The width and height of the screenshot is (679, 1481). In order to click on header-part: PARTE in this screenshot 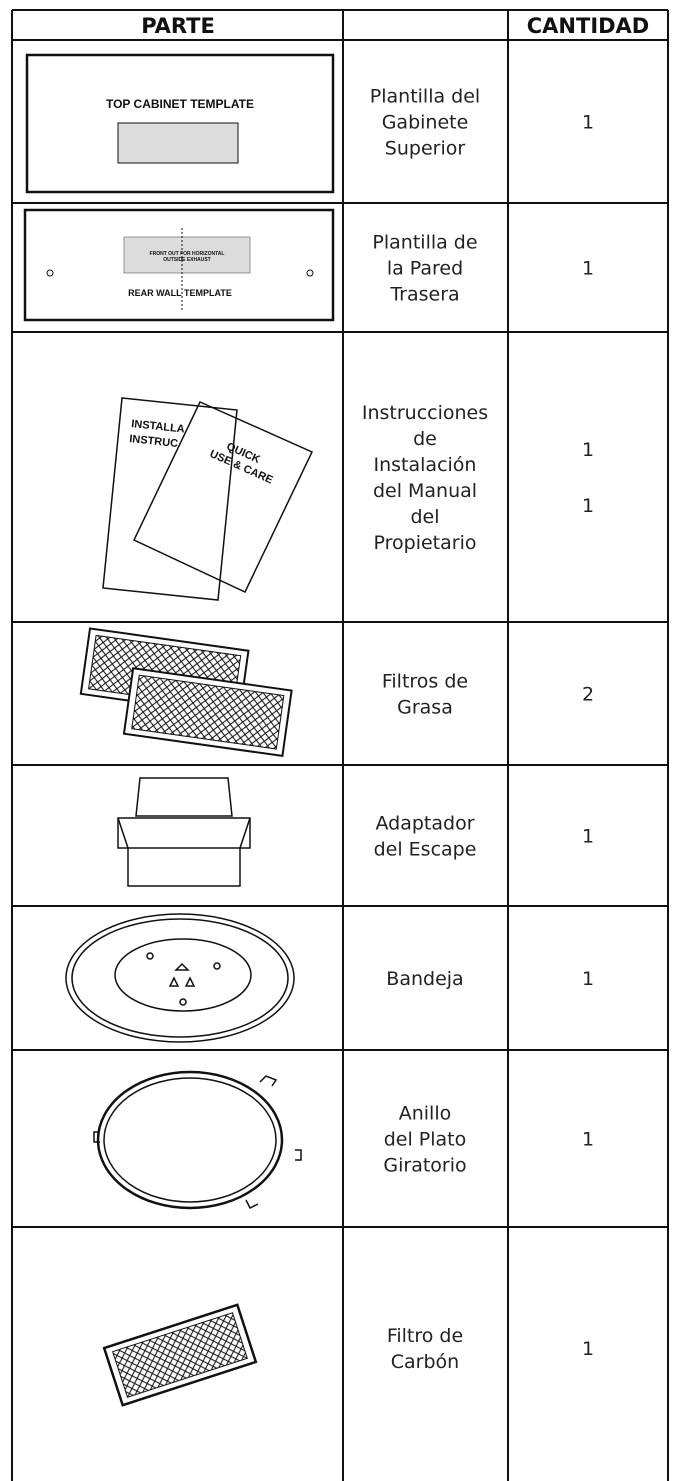, I will do `click(178, 26)`.